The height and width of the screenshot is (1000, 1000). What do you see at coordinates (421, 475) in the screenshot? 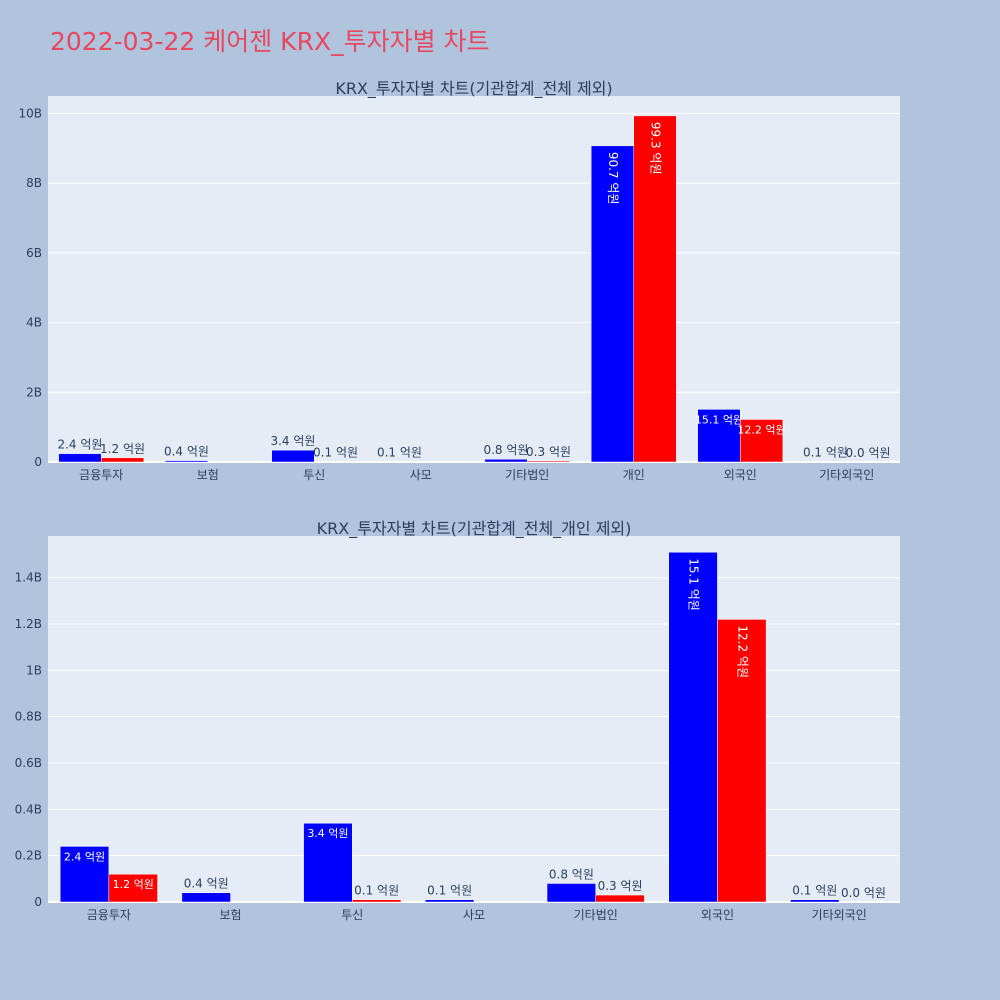
I see `chart-0-xtick-label: 사모` at bounding box center [421, 475].